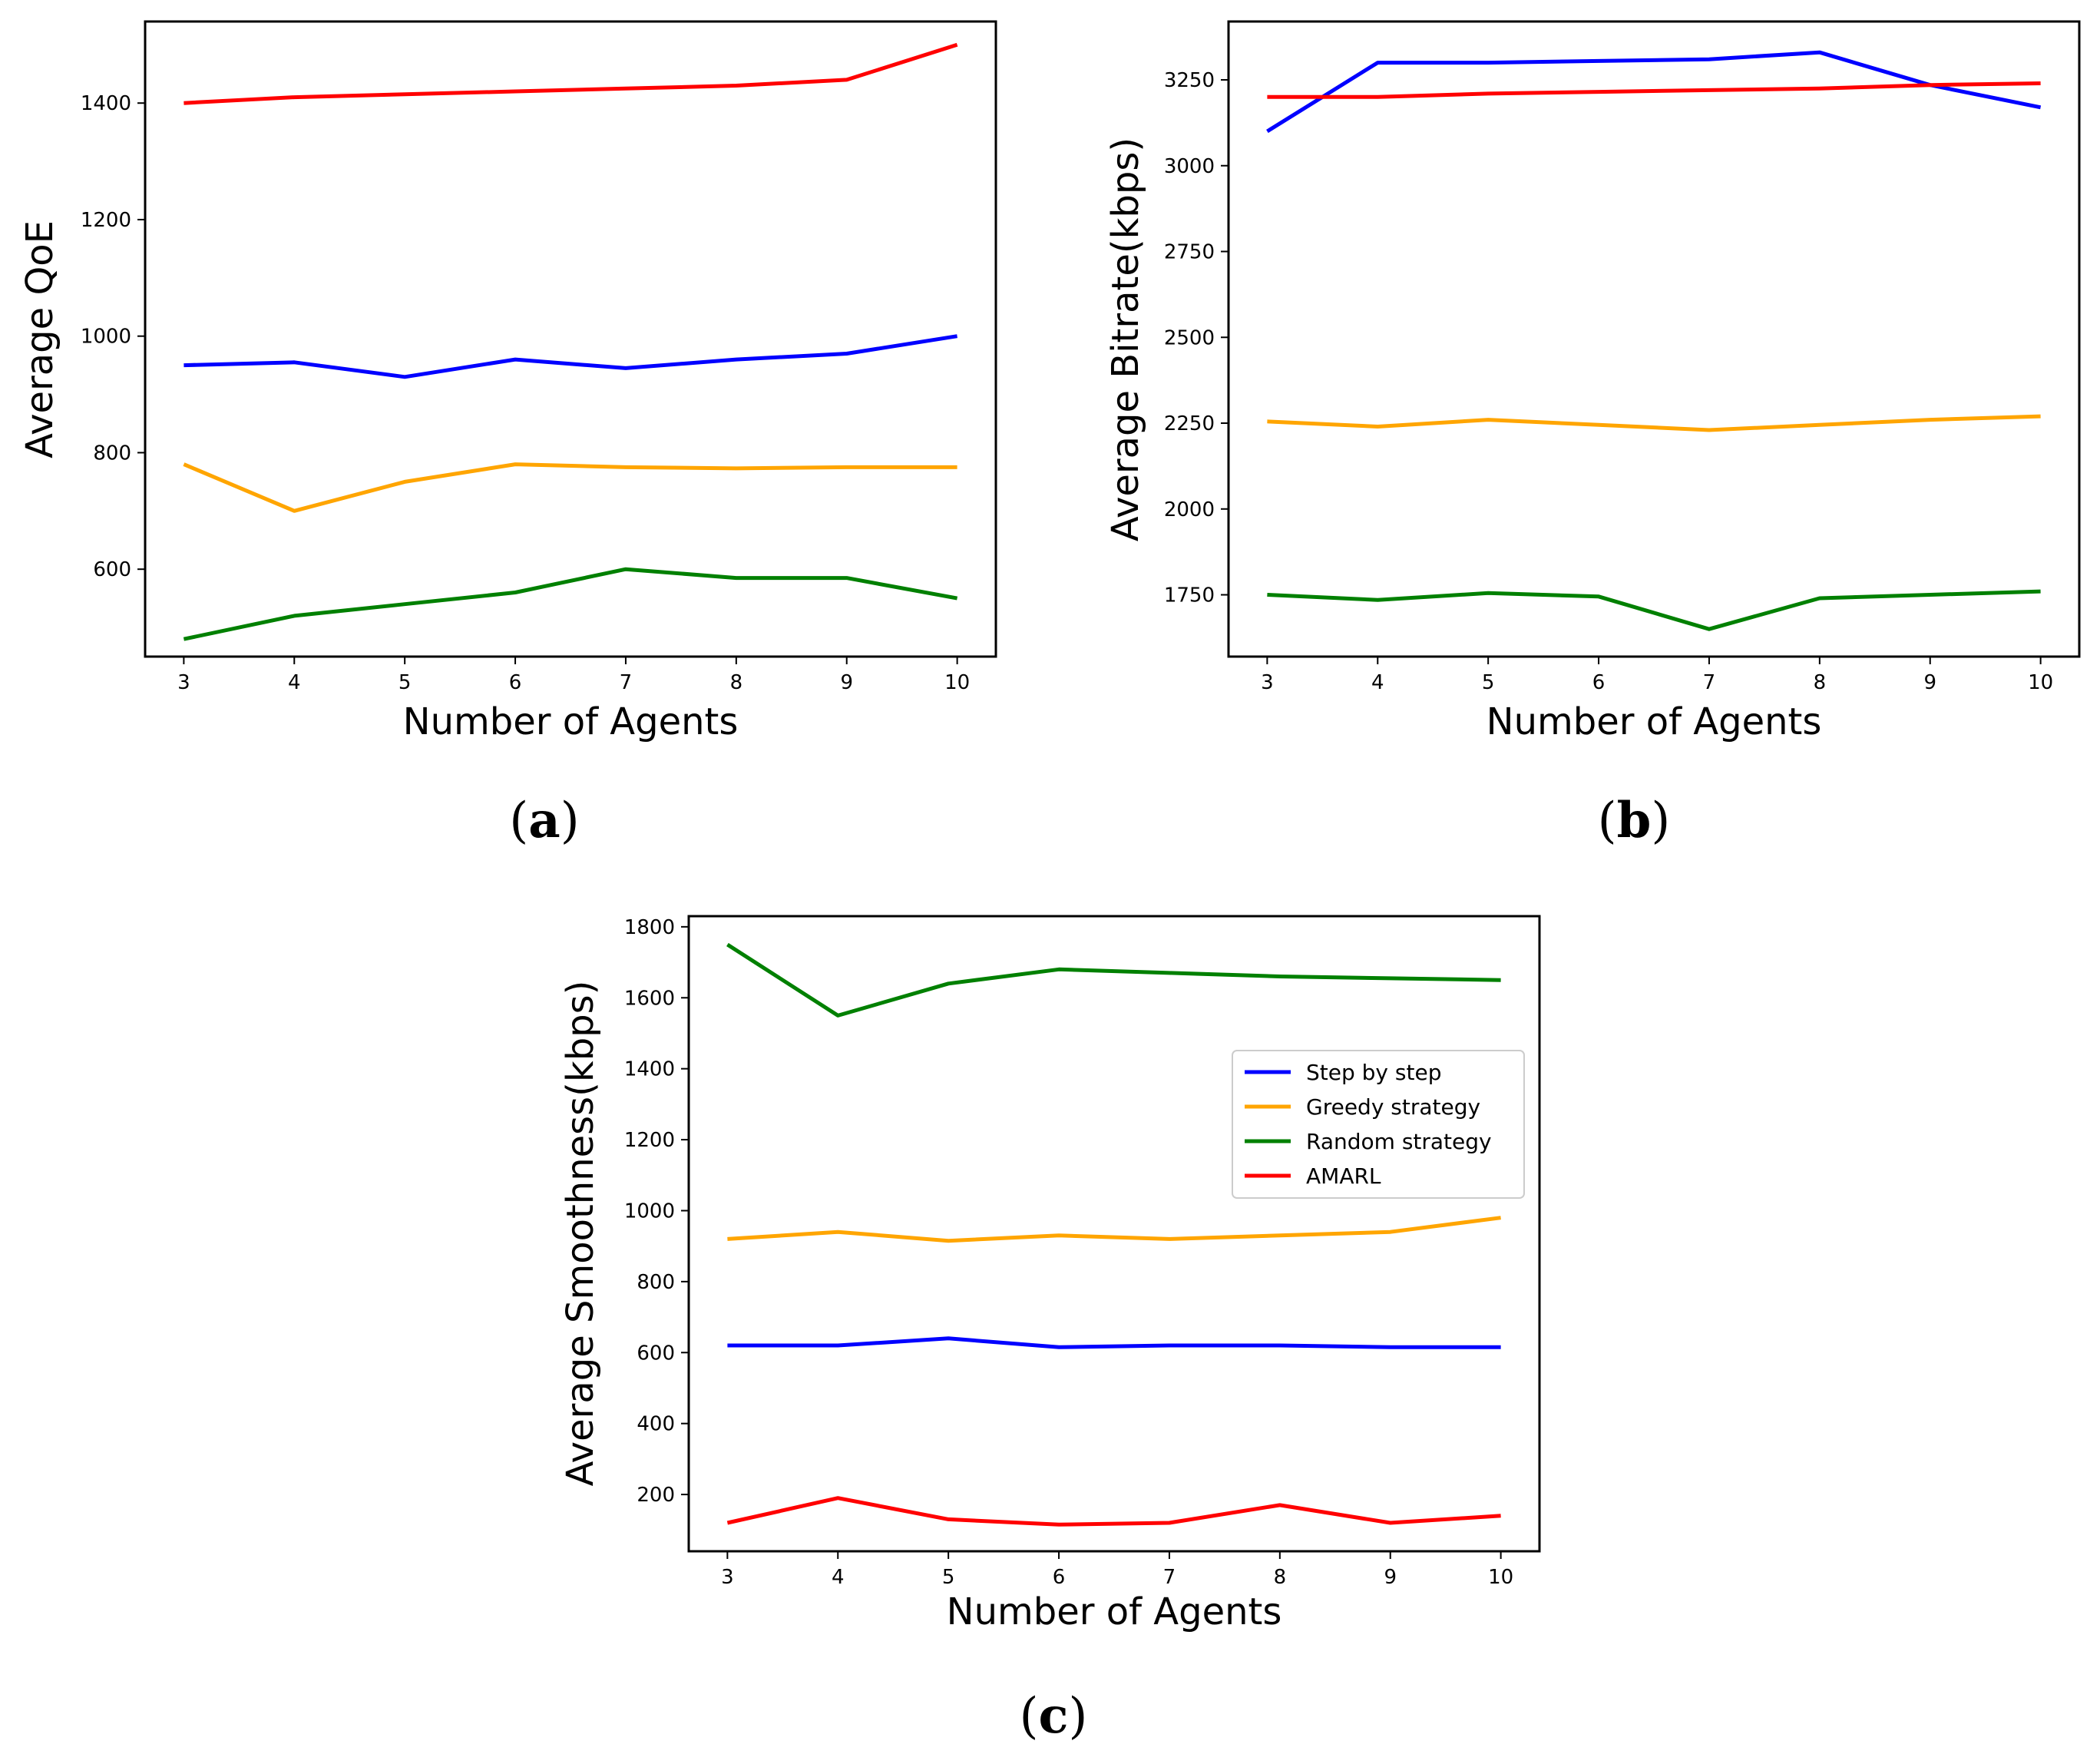 The height and width of the screenshot is (1754, 2100). Describe the element at coordinates (1374, 1072) in the screenshot. I see `chart-c-legend-label: Step by step` at that location.